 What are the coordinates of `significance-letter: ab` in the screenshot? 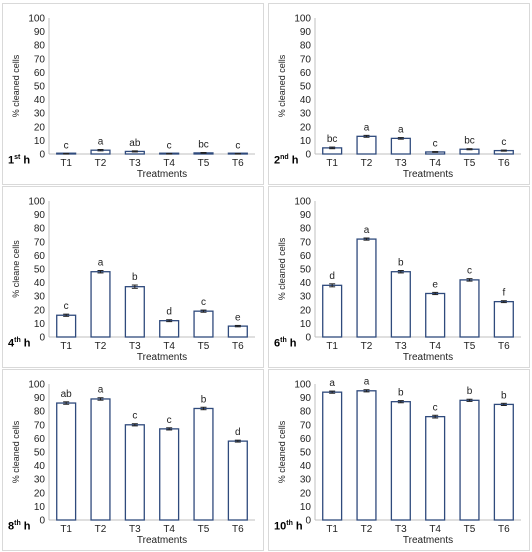 It's located at (67, 394).